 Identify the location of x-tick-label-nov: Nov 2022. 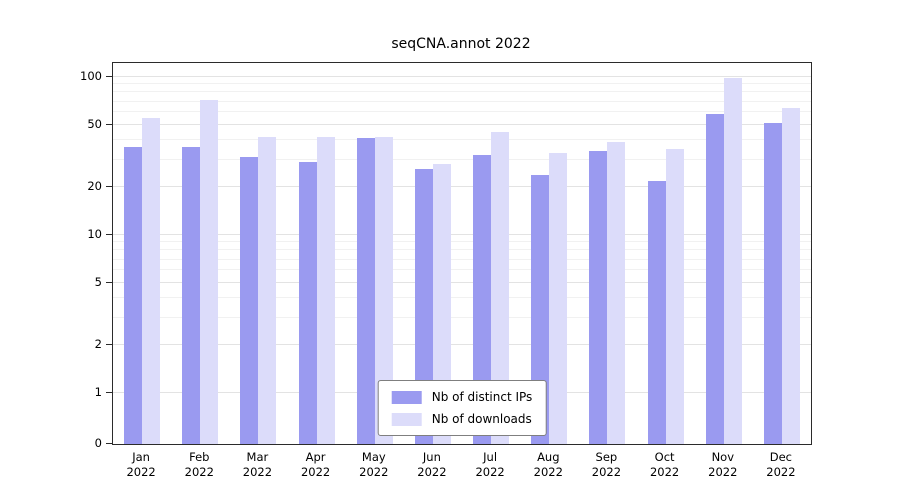
(723, 465).